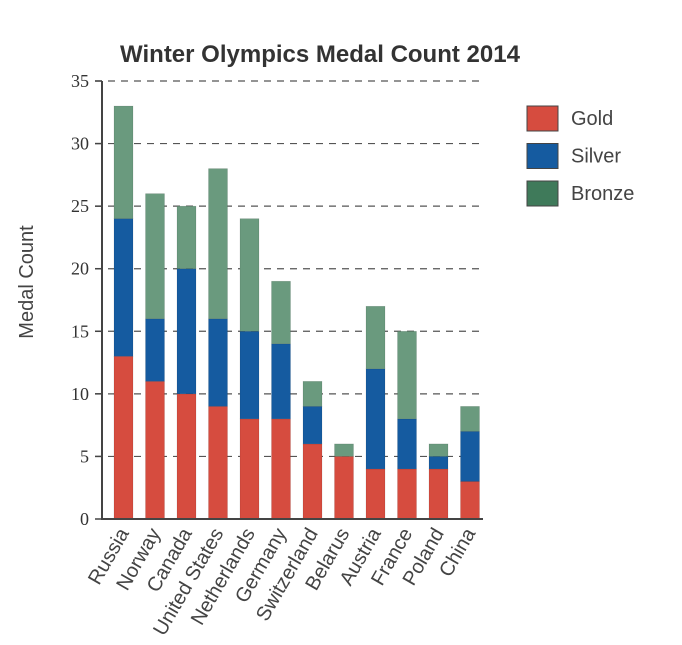  What do you see at coordinates (542, 193) in the screenshot?
I see `legend-swatch-bronze` at bounding box center [542, 193].